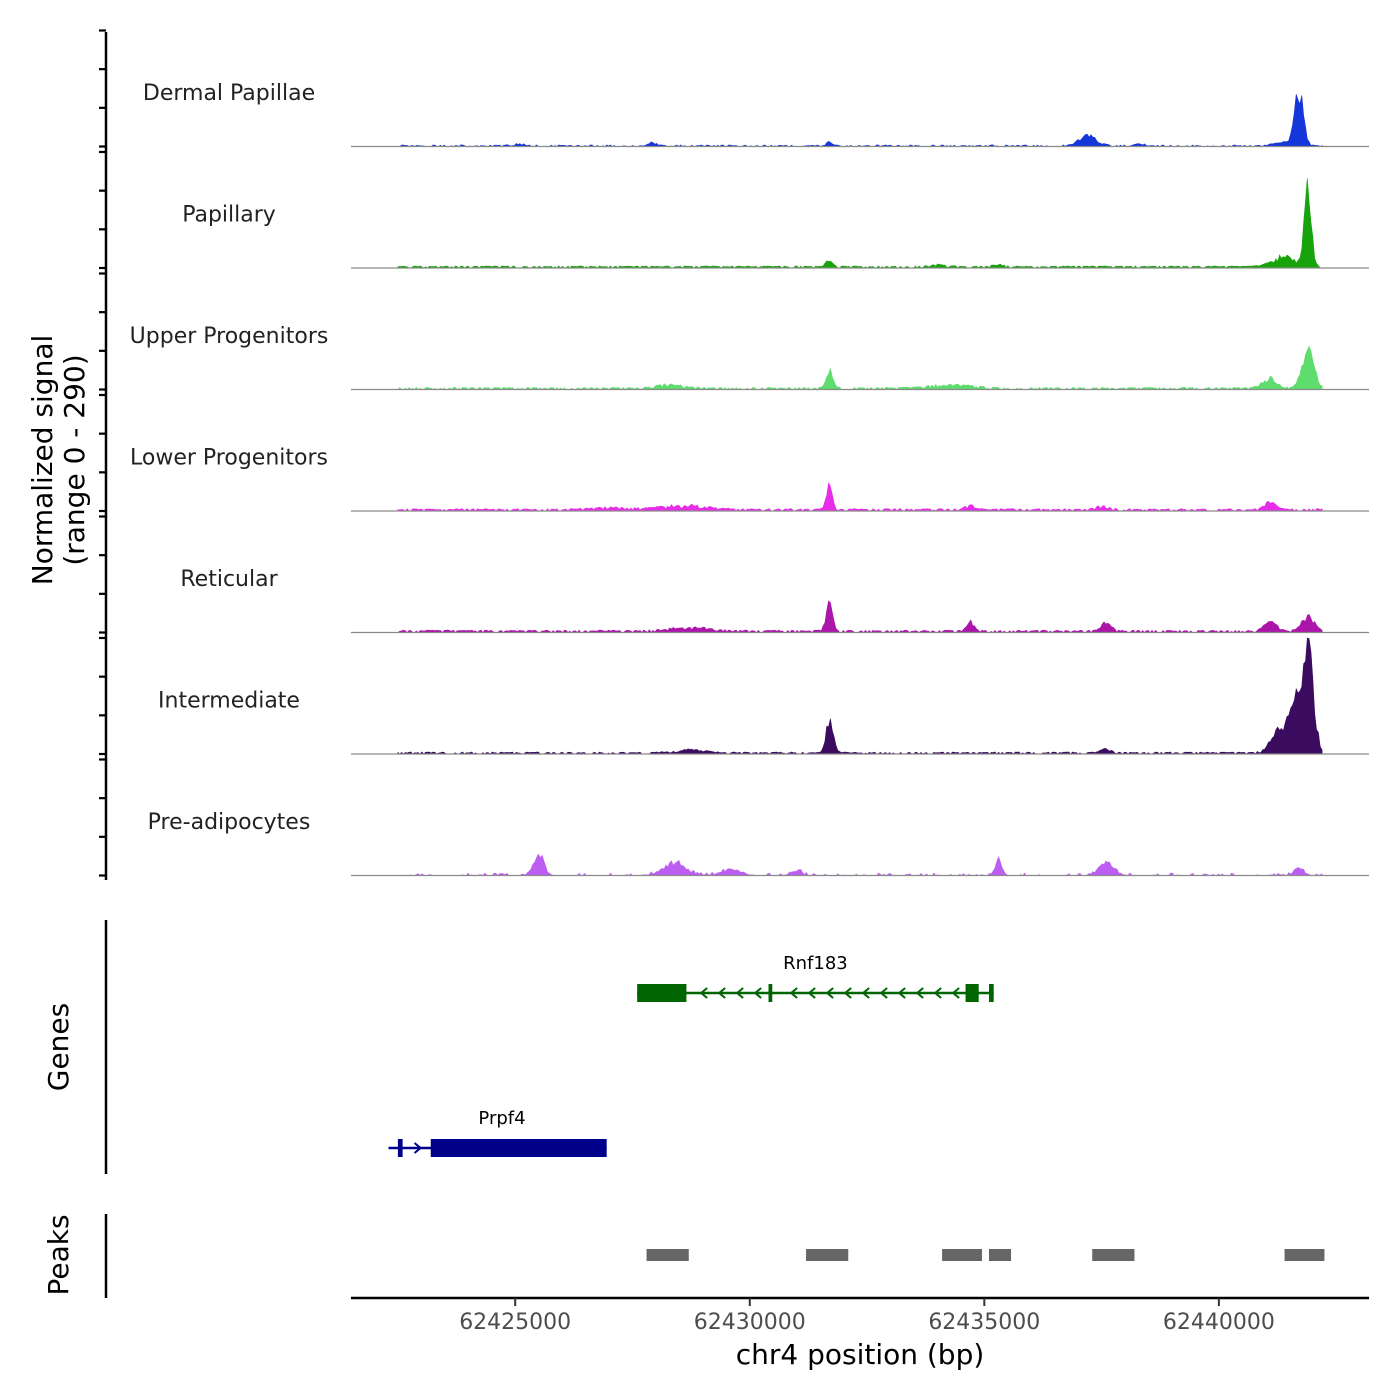  I want to click on gene-label: Rnf183, so click(815, 963).